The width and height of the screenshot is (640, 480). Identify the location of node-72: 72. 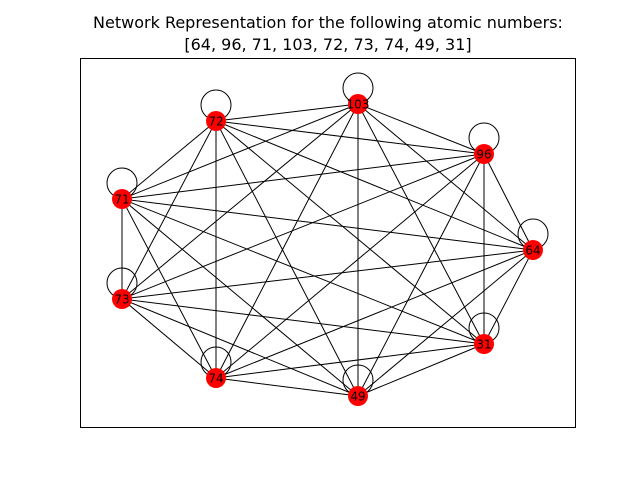
(216, 121).